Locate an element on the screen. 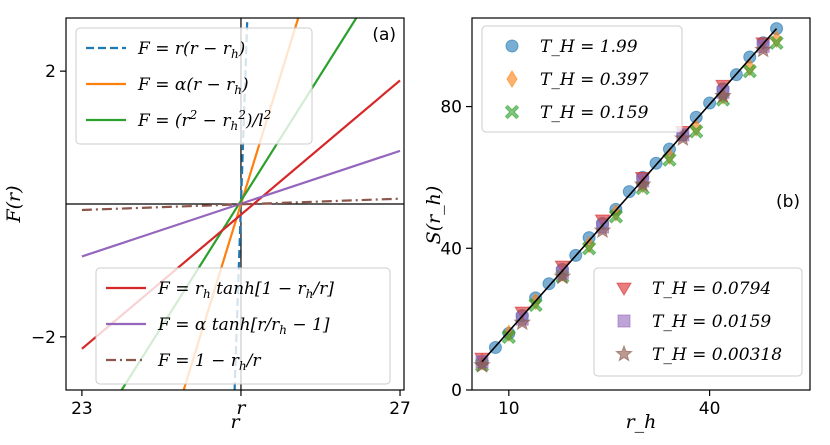 The image size is (830, 445). panel-a-legend-label-2: F = α(r − rh​) is located at coordinates (193, 86).